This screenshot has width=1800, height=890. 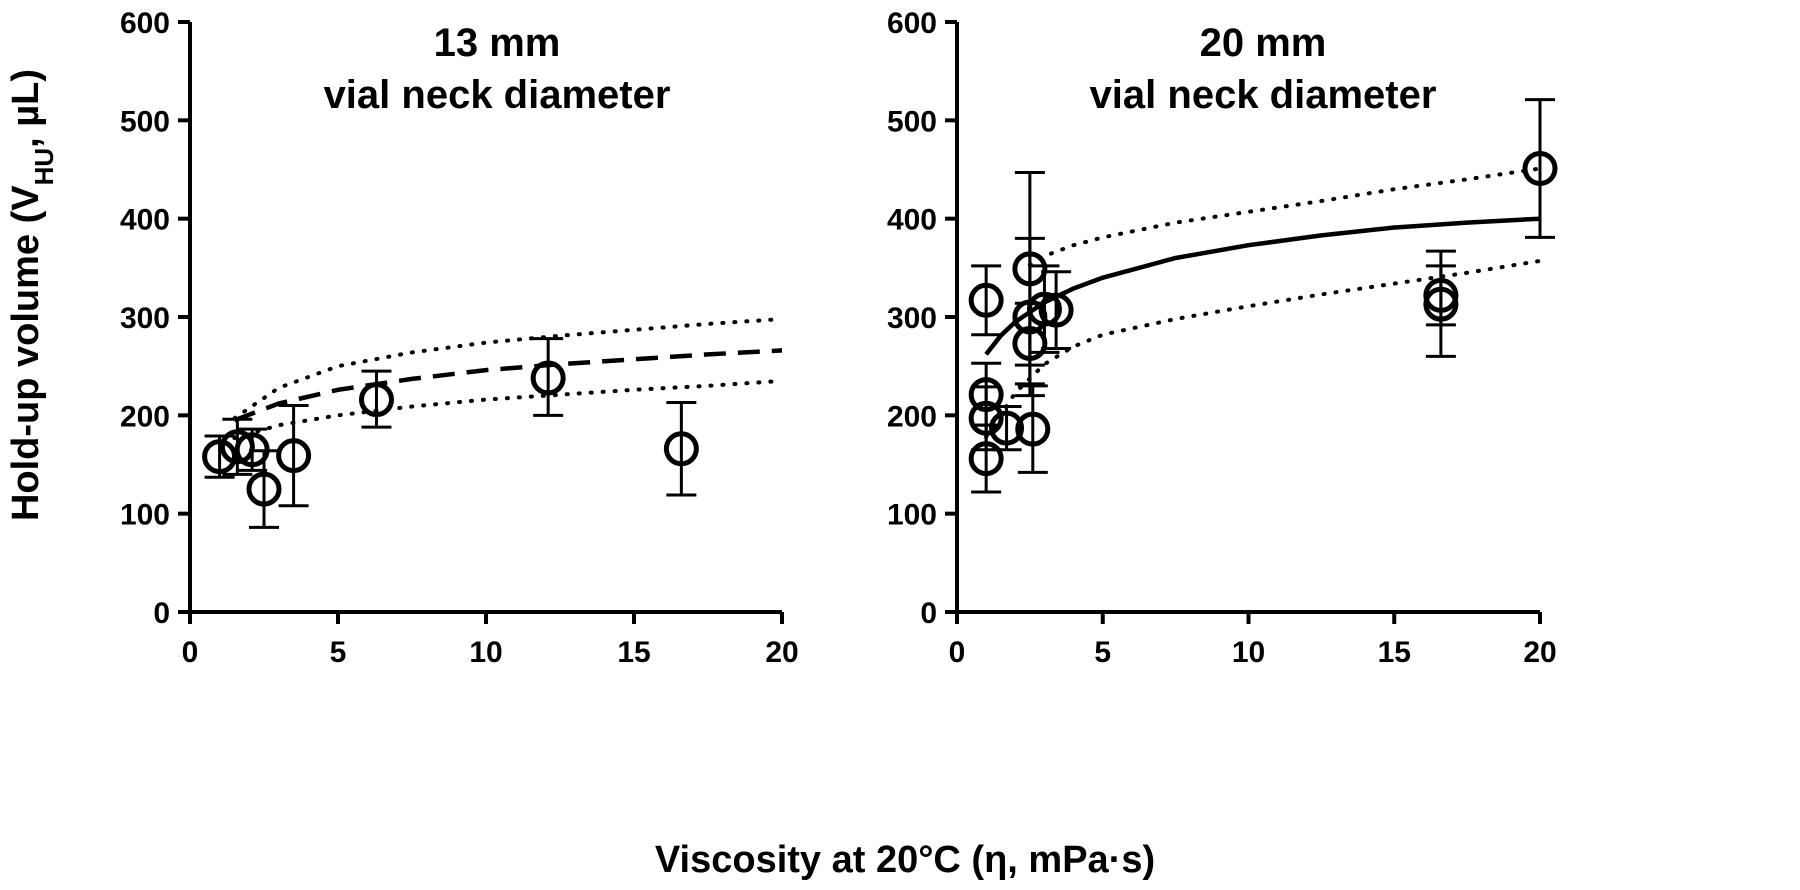 What do you see at coordinates (912, 23) in the screenshot?
I see `panel-20mm-y-tick-label: 600` at bounding box center [912, 23].